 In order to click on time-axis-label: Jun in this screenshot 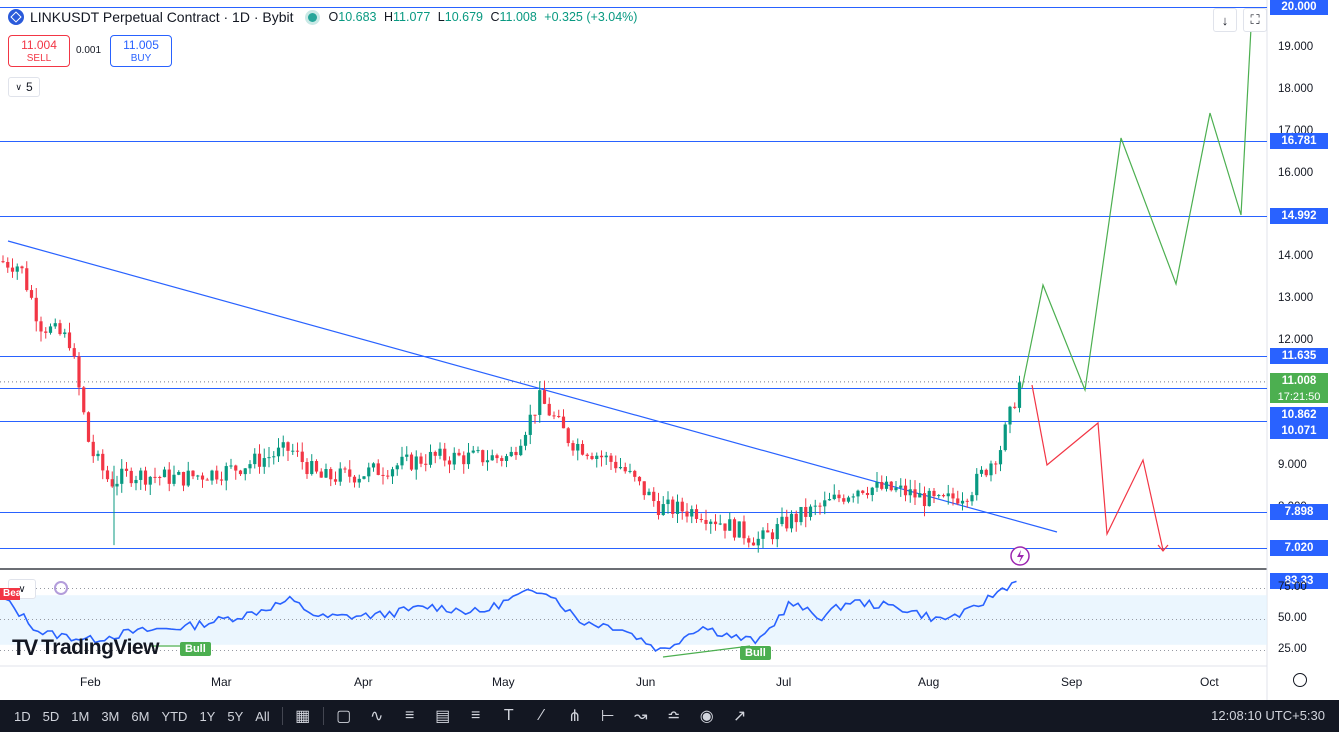, I will do `click(646, 682)`.